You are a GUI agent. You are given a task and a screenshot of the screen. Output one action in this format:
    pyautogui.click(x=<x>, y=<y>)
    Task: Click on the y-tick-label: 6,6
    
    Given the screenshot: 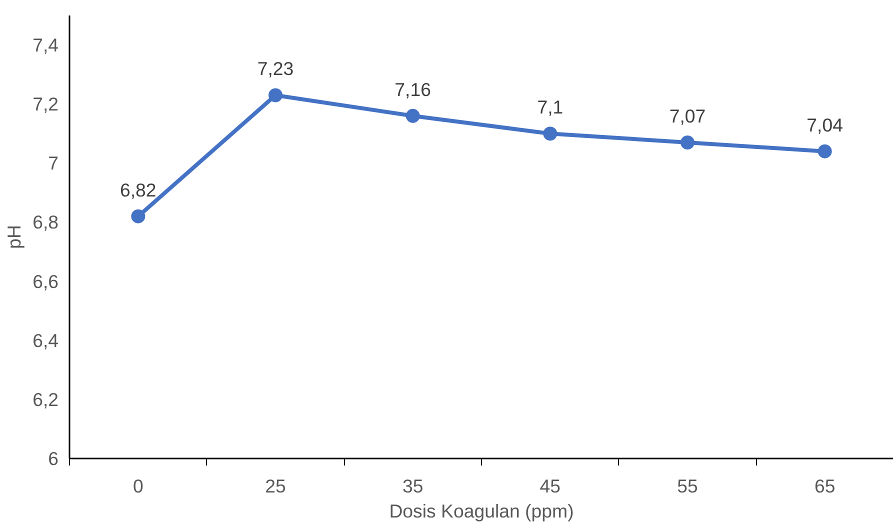 What is the action you would take?
    pyautogui.click(x=45, y=281)
    